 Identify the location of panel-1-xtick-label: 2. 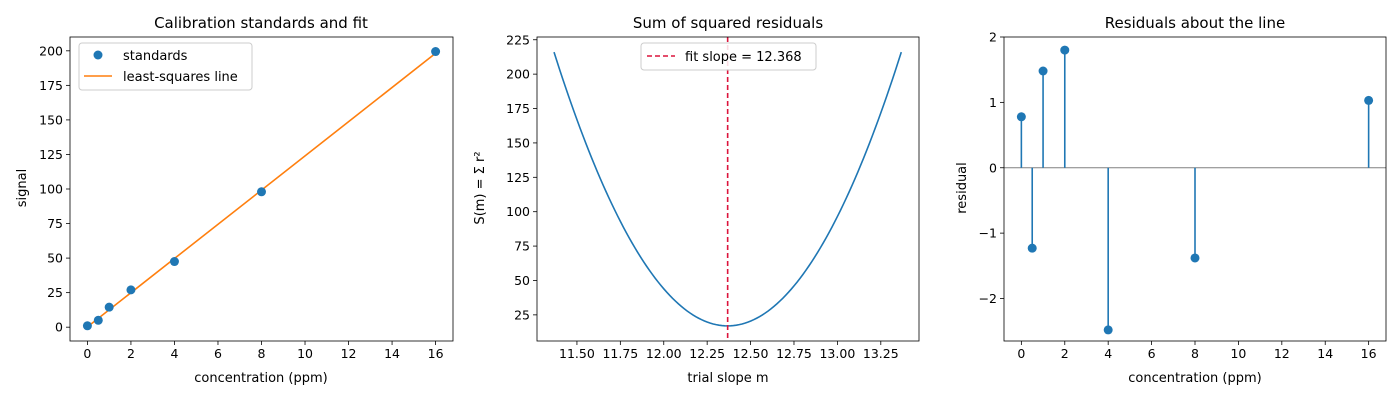
(131, 353).